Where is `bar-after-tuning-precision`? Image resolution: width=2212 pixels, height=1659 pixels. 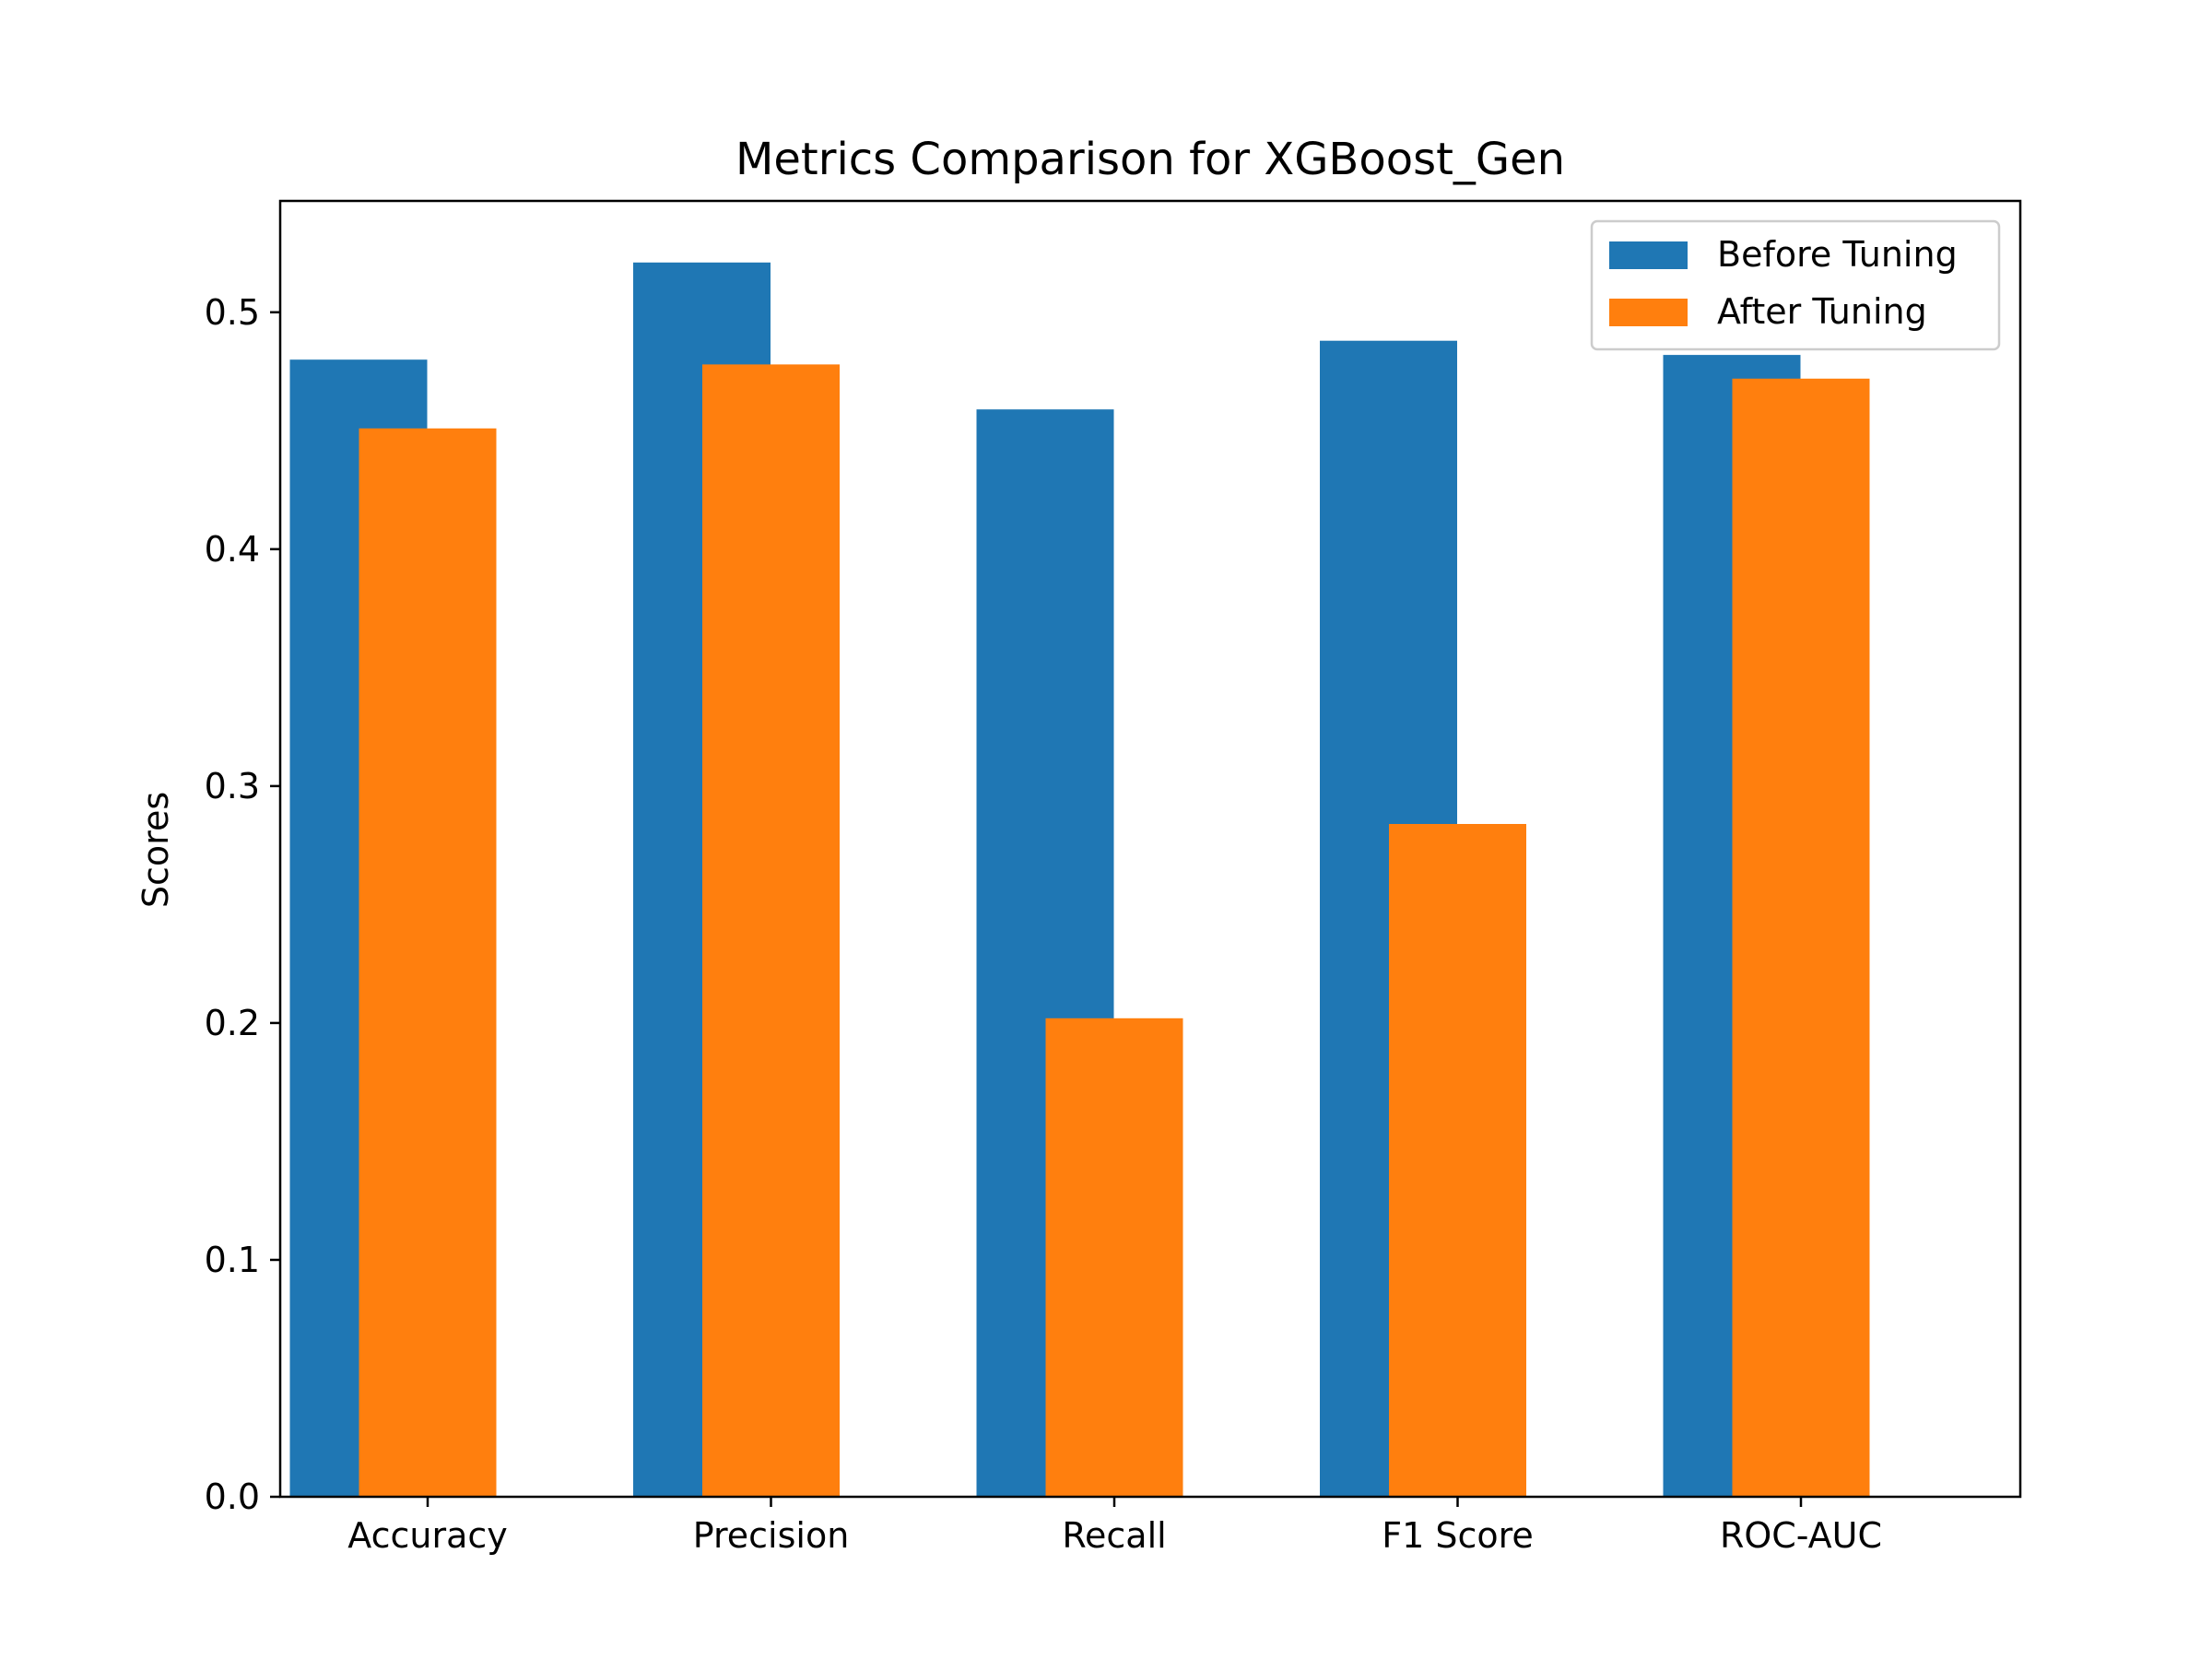
bar-after-tuning-precision is located at coordinates (771, 930).